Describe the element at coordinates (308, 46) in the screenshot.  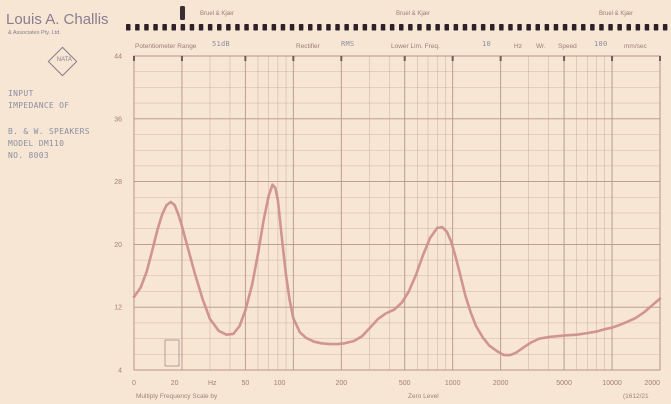
I see `rectifier-label: Rectifier` at that location.